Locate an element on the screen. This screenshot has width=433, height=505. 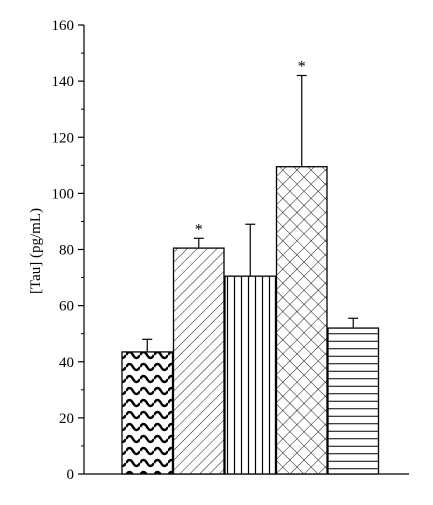
y-tick-label: 20 is located at coordinates (66, 419).